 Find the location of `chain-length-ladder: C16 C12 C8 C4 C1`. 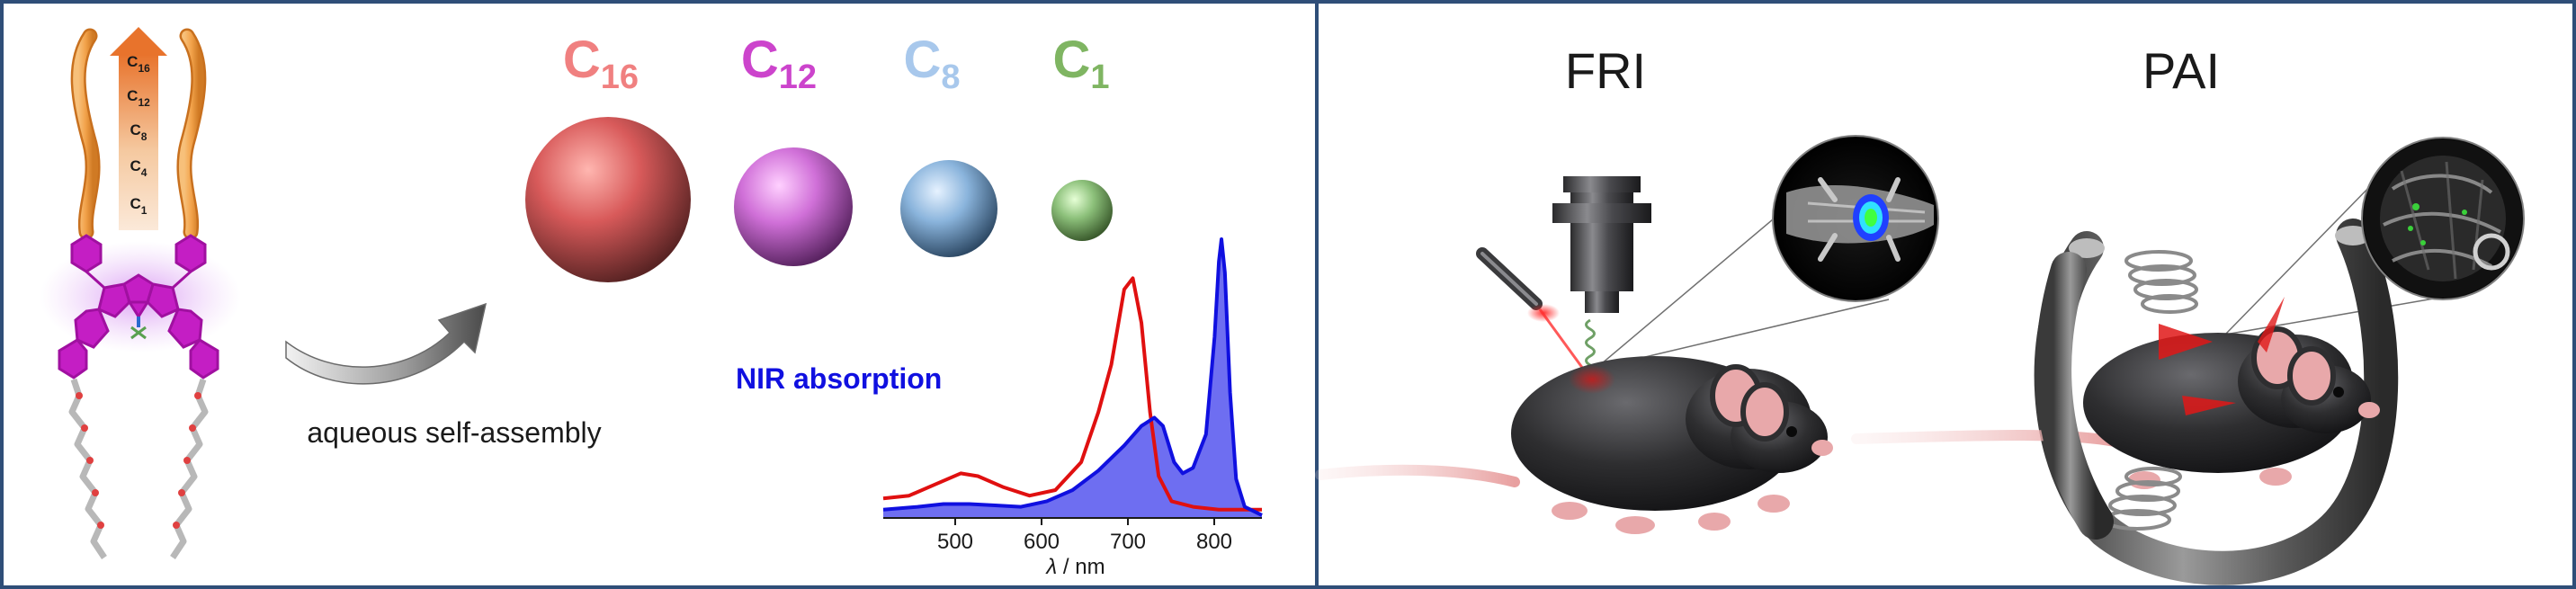

chain-length-ladder: C16 C12 C8 C4 C1 is located at coordinates (138, 128).